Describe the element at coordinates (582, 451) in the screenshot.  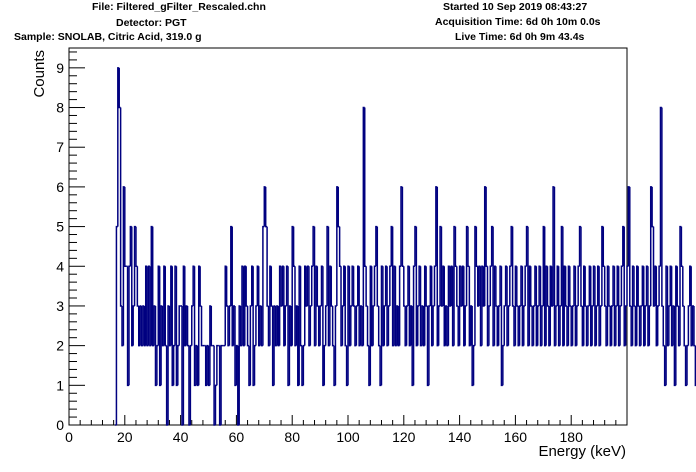
I see `x-axis-title: Energy (keV)` at that location.